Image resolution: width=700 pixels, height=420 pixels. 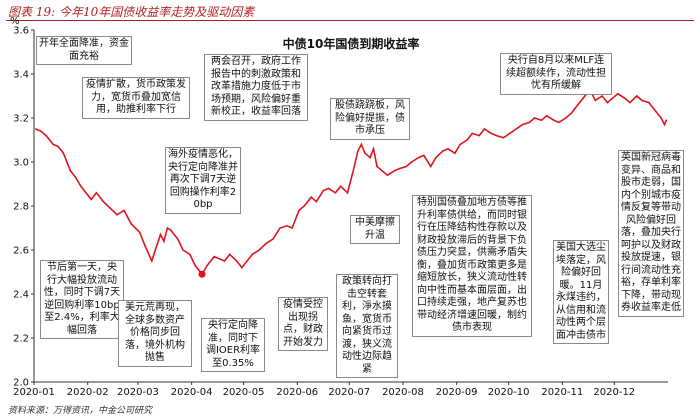 What do you see at coordinates (233, 345) in the screenshot?
I see `annotation-6: 央行定向降准，同时下调IOER利率至0.35%` at bounding box center [233, 345].